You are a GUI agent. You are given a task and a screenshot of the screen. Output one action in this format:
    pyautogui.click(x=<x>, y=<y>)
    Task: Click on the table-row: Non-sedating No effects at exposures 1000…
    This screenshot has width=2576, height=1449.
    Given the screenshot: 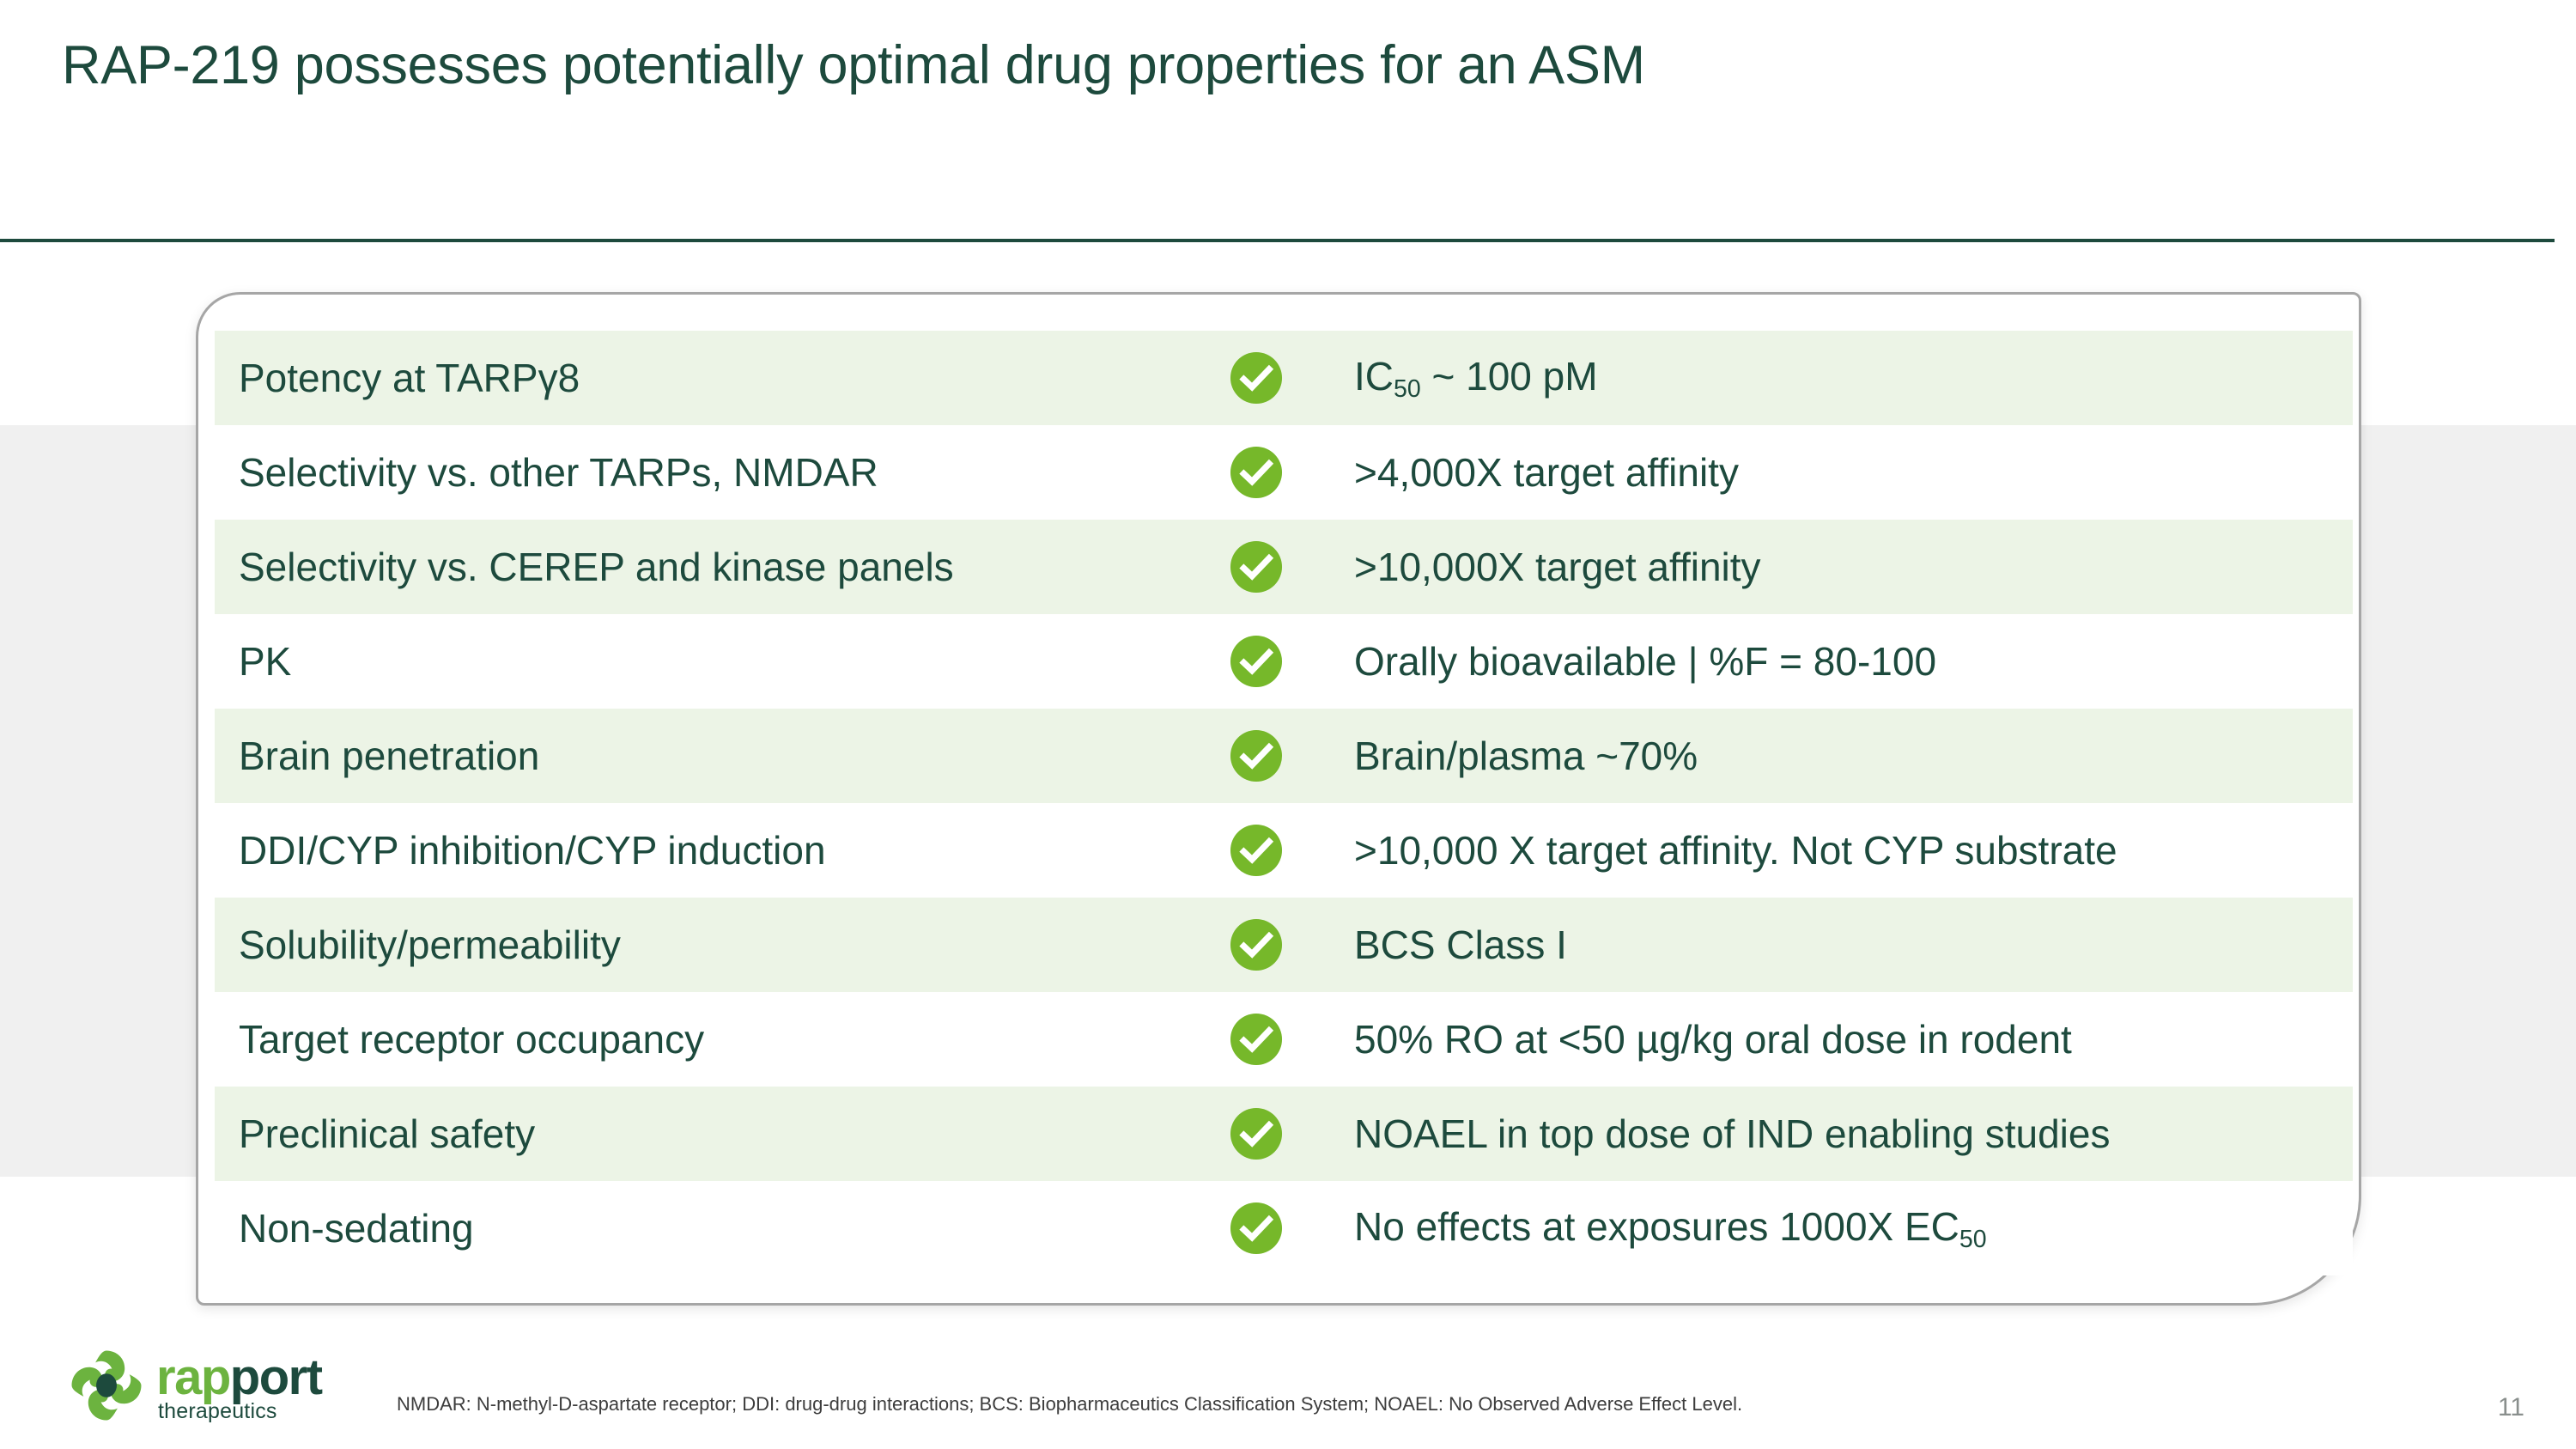 What is the action you would take?
    pyautogui.click(x=1284, y=1228)
    